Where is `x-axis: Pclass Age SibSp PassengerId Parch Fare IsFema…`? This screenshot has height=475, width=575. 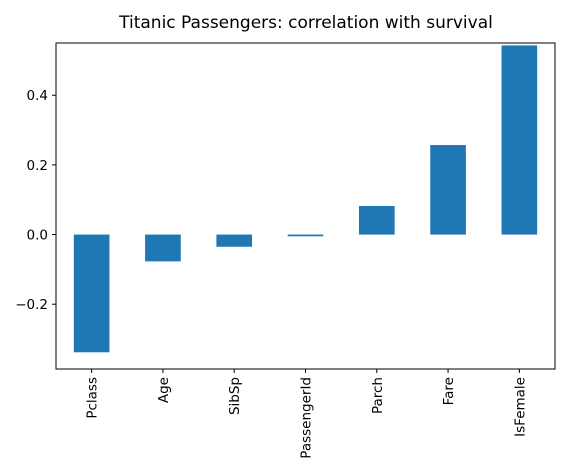 x-axis: Pclass Age SibSp PassengerId Parch Fare IsFema… is located at coordinates (306, 414).